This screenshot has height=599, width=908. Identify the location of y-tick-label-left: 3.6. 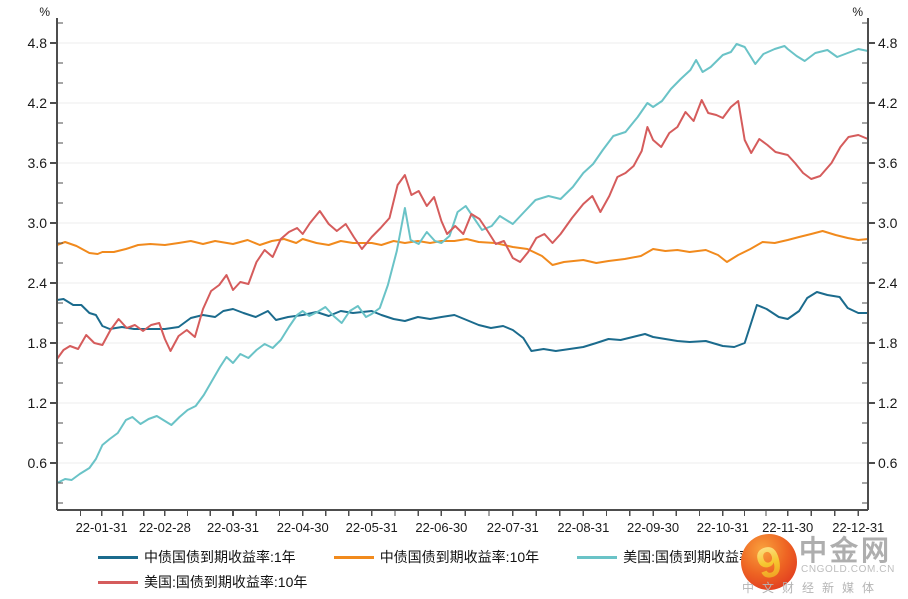
(38, 163).